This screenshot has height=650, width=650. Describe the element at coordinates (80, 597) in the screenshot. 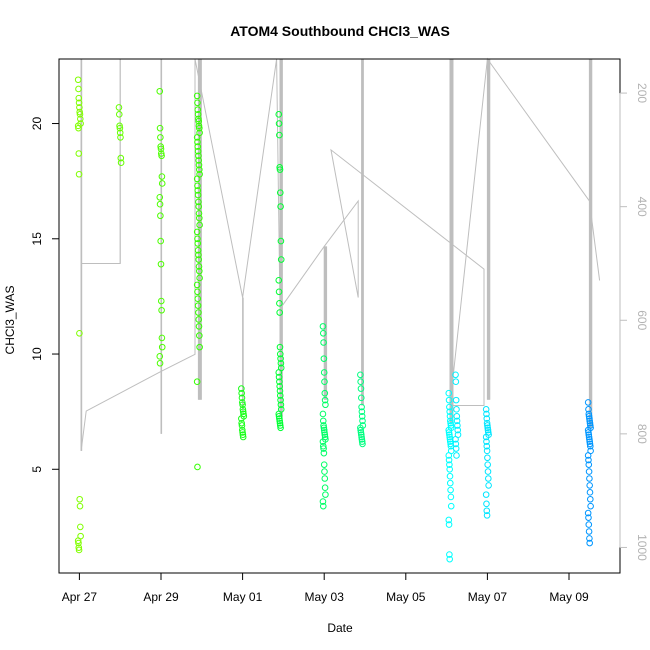

I see `x-tick-label: Apr 27` at that location.